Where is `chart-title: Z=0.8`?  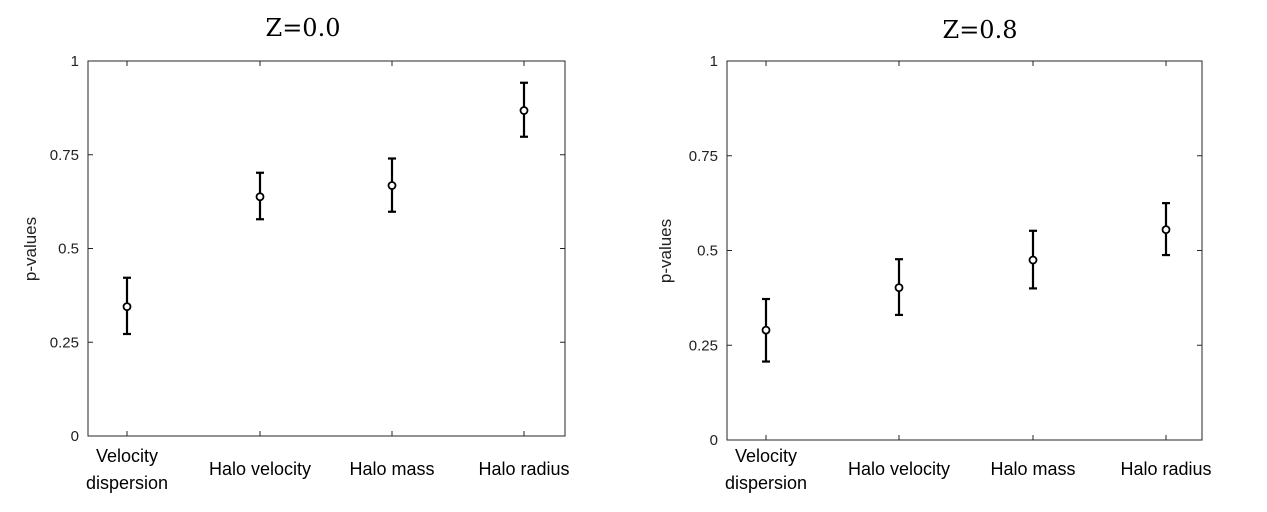
chart-title: Z=0.8 is located at coordinates (980, 30).